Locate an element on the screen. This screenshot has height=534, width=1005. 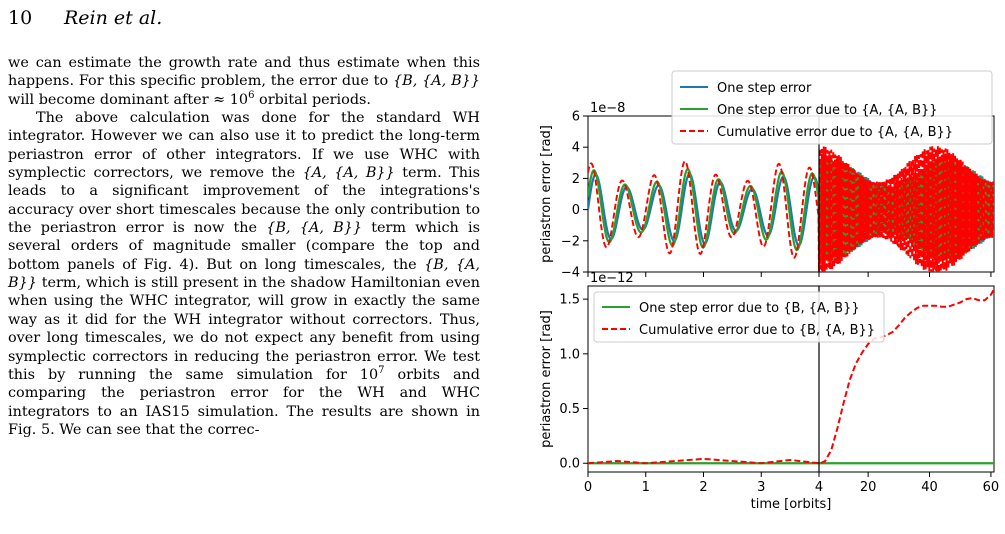
bottom-xtick-label: 60 is located at coordinates (991, 487).